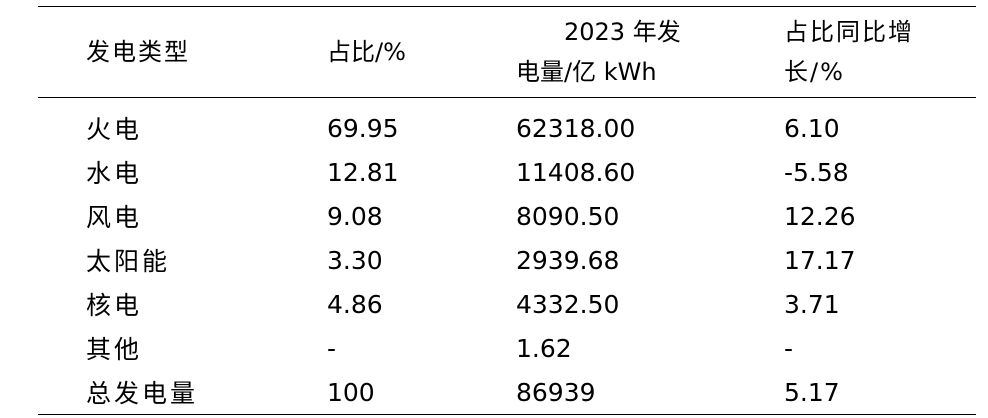 The width and height of the screenshot is (988, 418). What do you see at coordinates (142, 393) in the screenshot?
I see `cell-type: 总发电量` at bounding box center [142, 393].